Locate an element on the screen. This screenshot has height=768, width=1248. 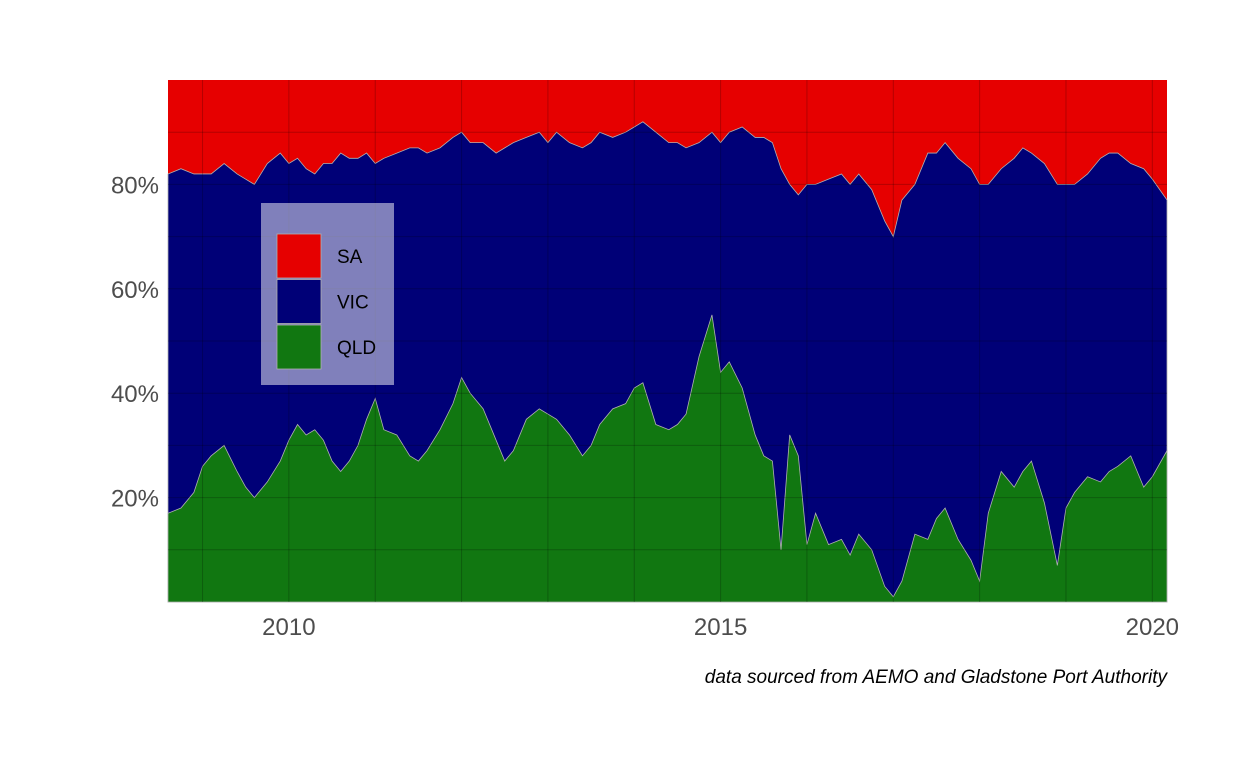
x-axis-tick-labels: 2010 2015 2020 is located at coordinates (720, 627).